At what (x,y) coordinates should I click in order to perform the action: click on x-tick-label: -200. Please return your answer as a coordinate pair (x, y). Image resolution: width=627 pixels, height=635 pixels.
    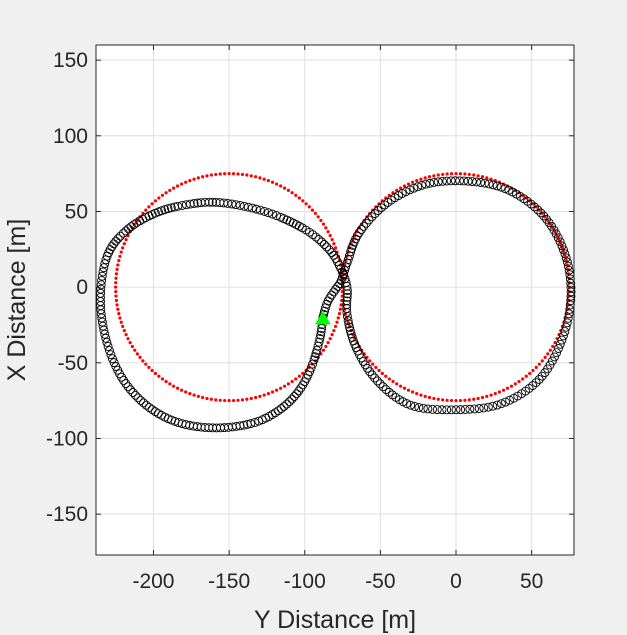
    Looking at the image, I should click on (153, 581).